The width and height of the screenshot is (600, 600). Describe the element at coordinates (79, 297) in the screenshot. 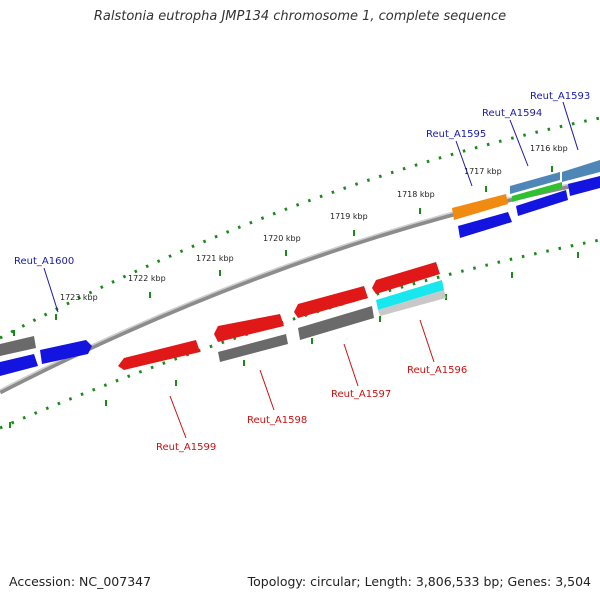

I see `tick-label-1723: 1723 kbp` at that location.